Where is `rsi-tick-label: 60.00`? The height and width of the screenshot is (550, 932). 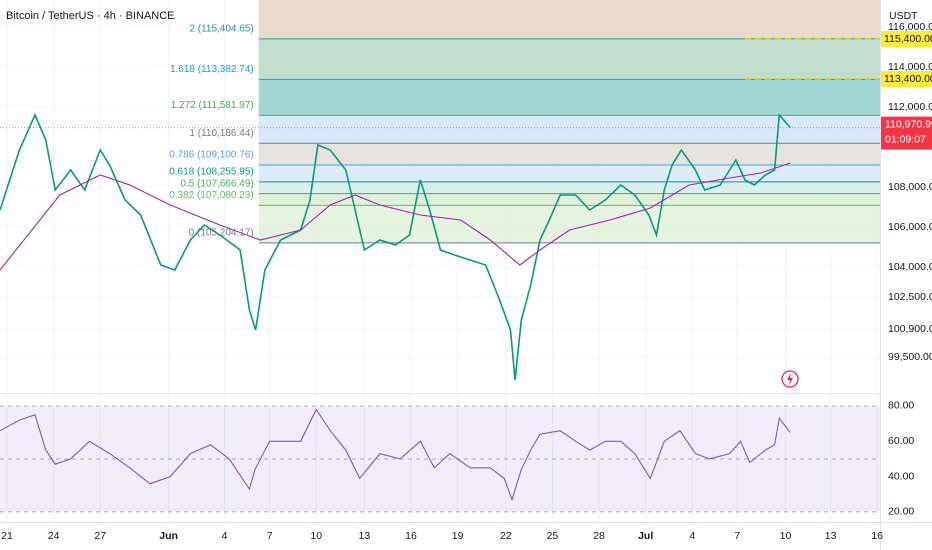 rsi-tick-label: 60.00 is located at coordinates (901, 441).